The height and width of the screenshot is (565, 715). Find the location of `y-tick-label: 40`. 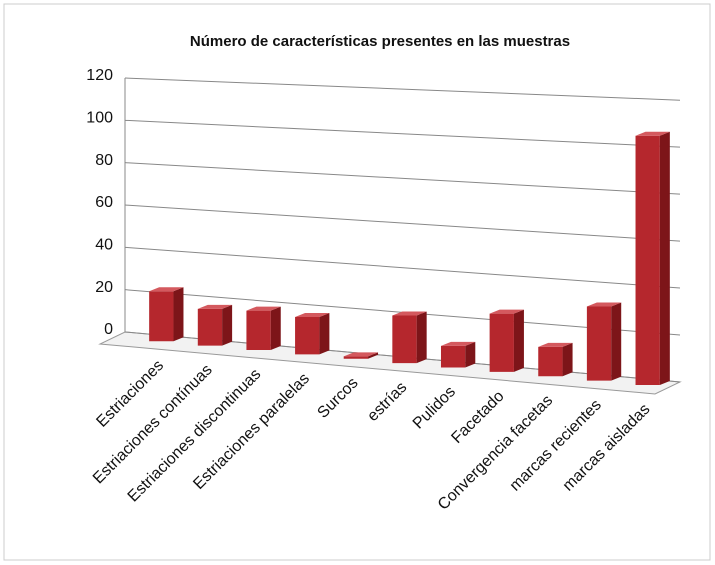

y-tick-label: 40 is located at coordinates (104, 245).